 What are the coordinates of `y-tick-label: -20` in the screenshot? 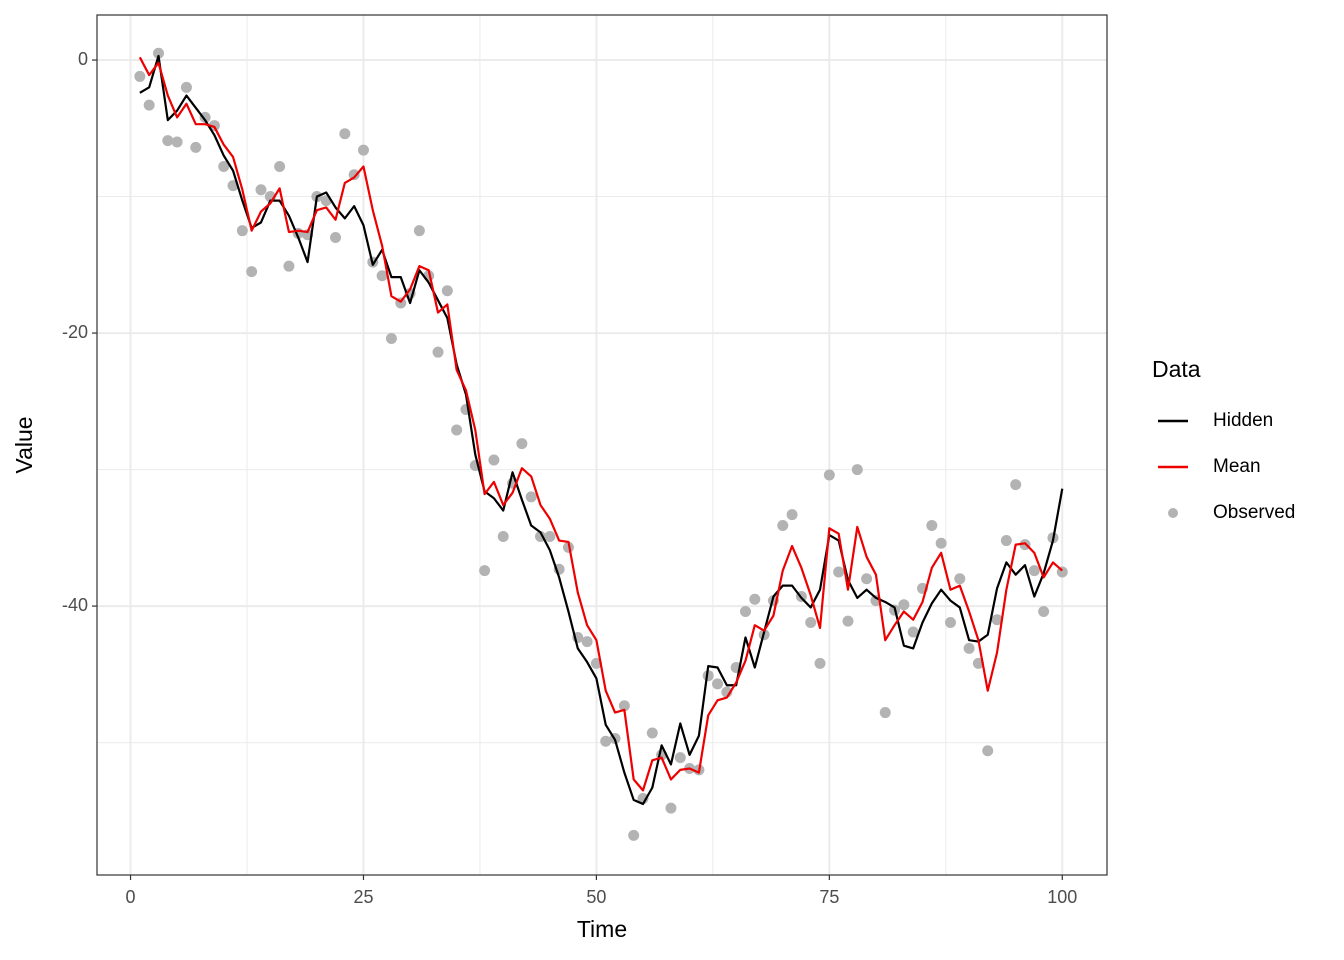 It's located at (75, 332).